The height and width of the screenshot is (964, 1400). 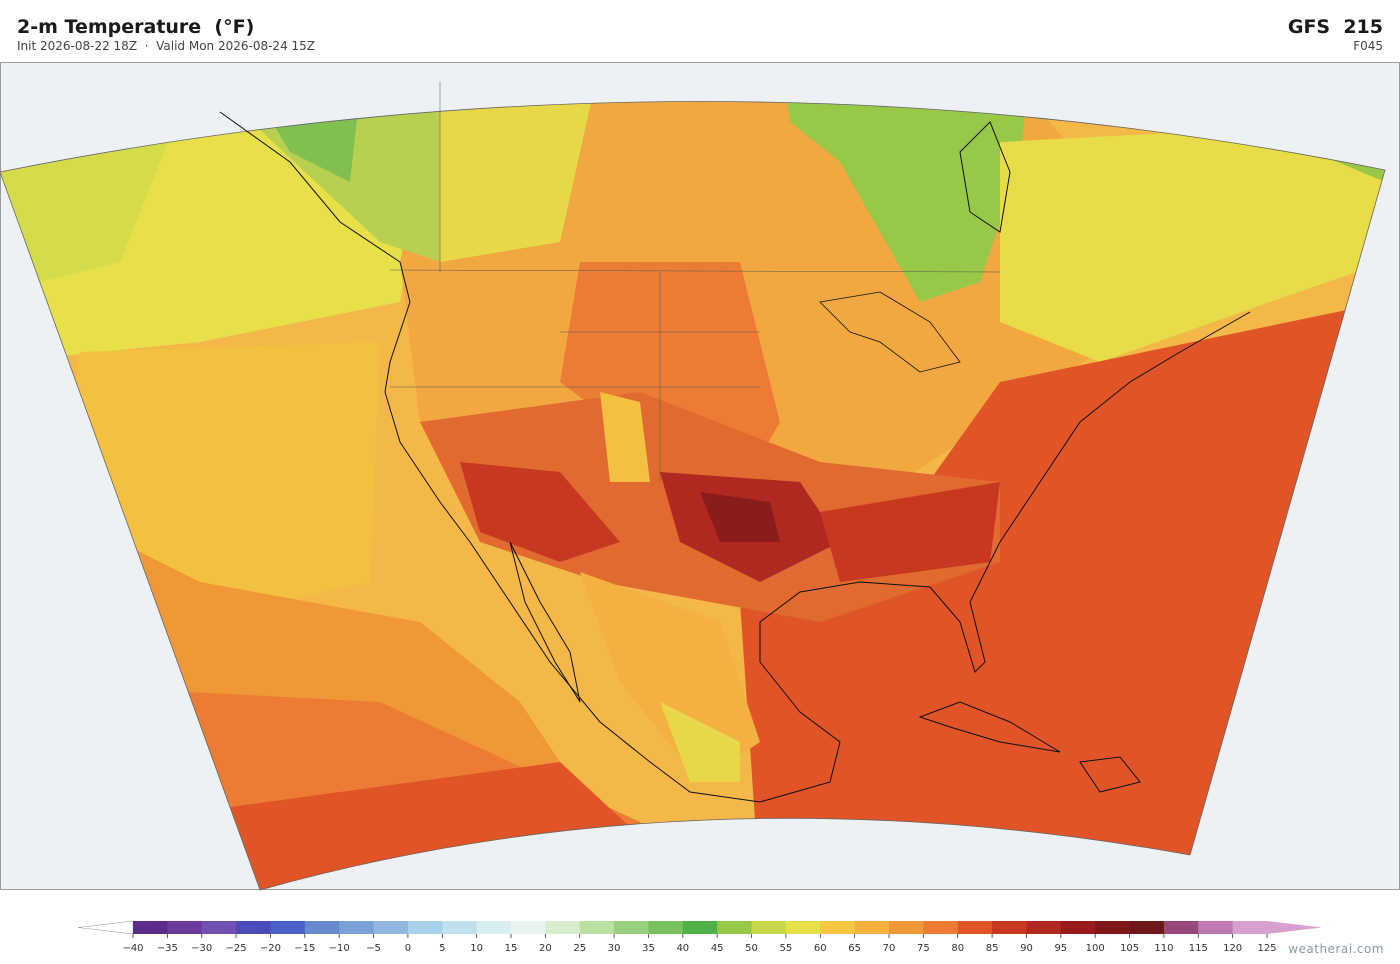 What do you see at coordinates (511, 948) in the screenshot?
I see `colorbar-tick-label: 15` at bounding box center [511, 948].